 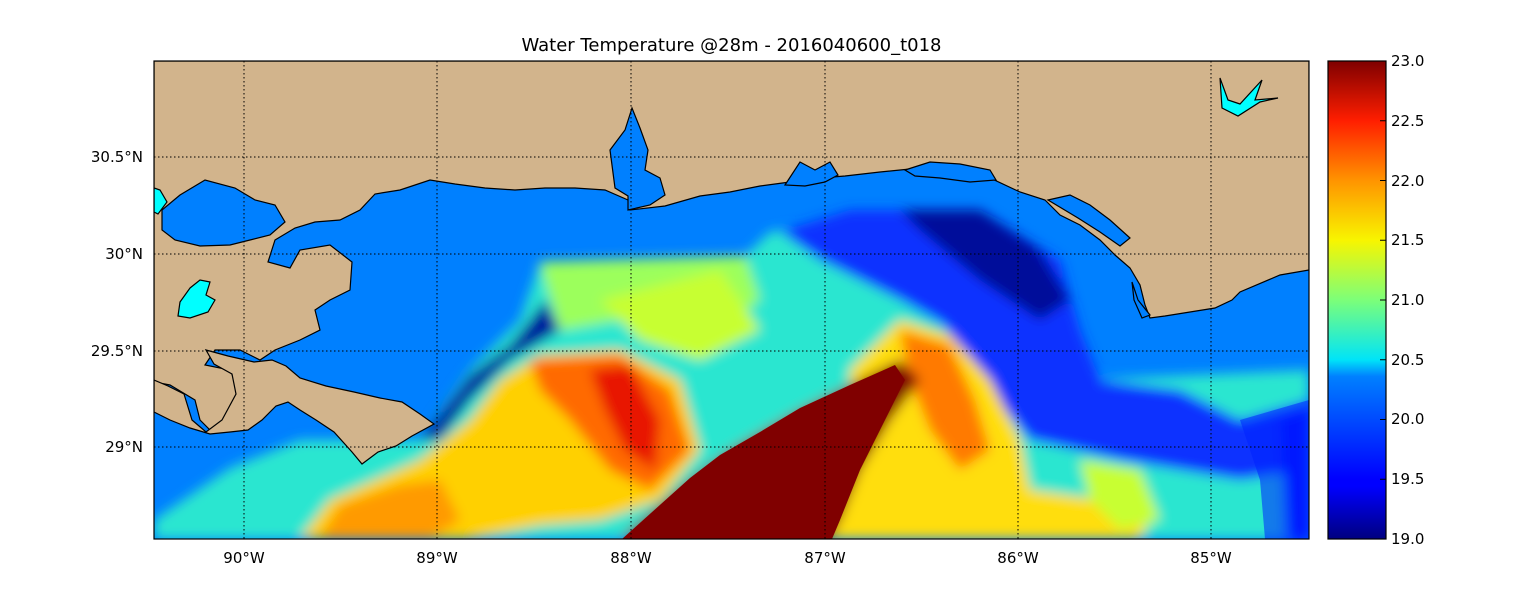 I want to click on lon-label: 89°W, so click(x=437, y=558).